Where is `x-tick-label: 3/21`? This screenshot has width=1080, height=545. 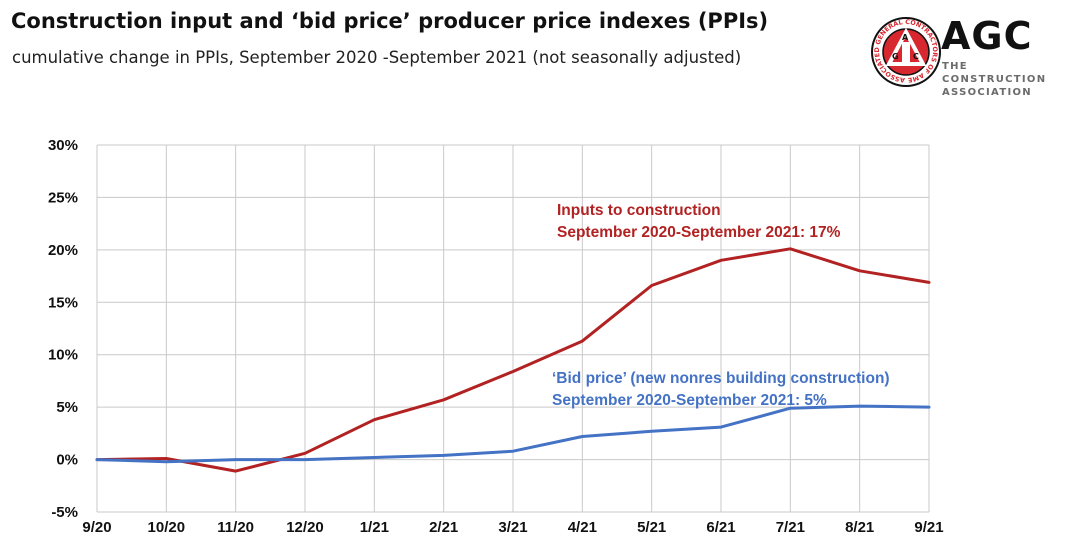 x-tick-label: 3/21 is located at coordinates (512, 527).